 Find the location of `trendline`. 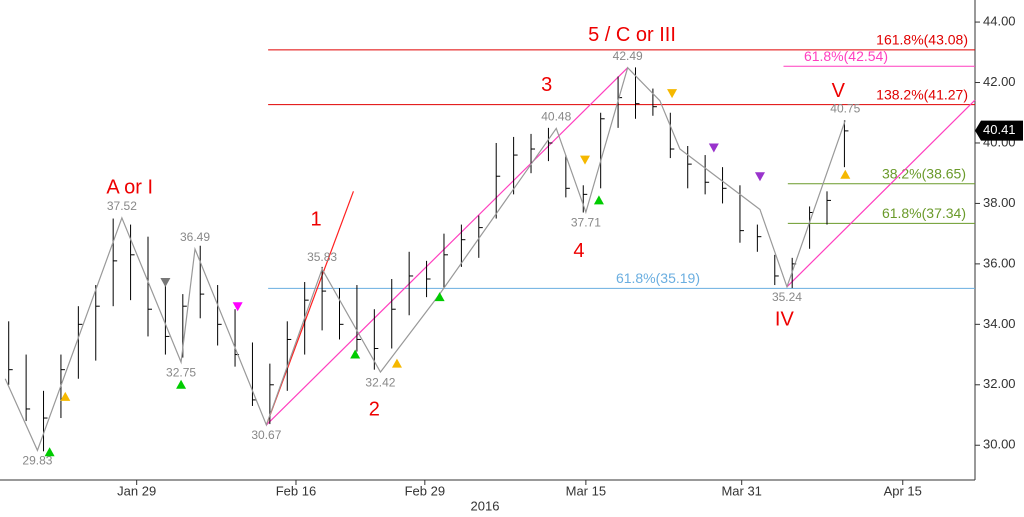

trendline is located at coordinates (881, 193).